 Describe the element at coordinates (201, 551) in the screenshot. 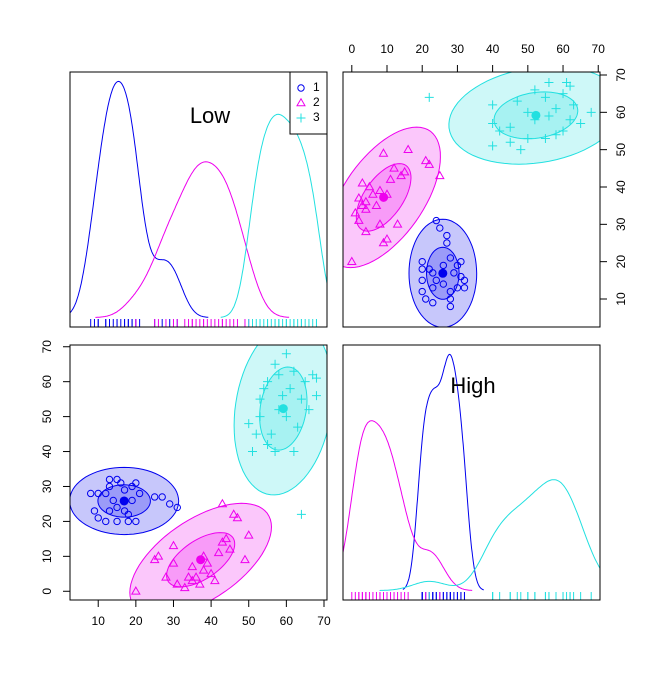

I see `data-ellipse` at that location.